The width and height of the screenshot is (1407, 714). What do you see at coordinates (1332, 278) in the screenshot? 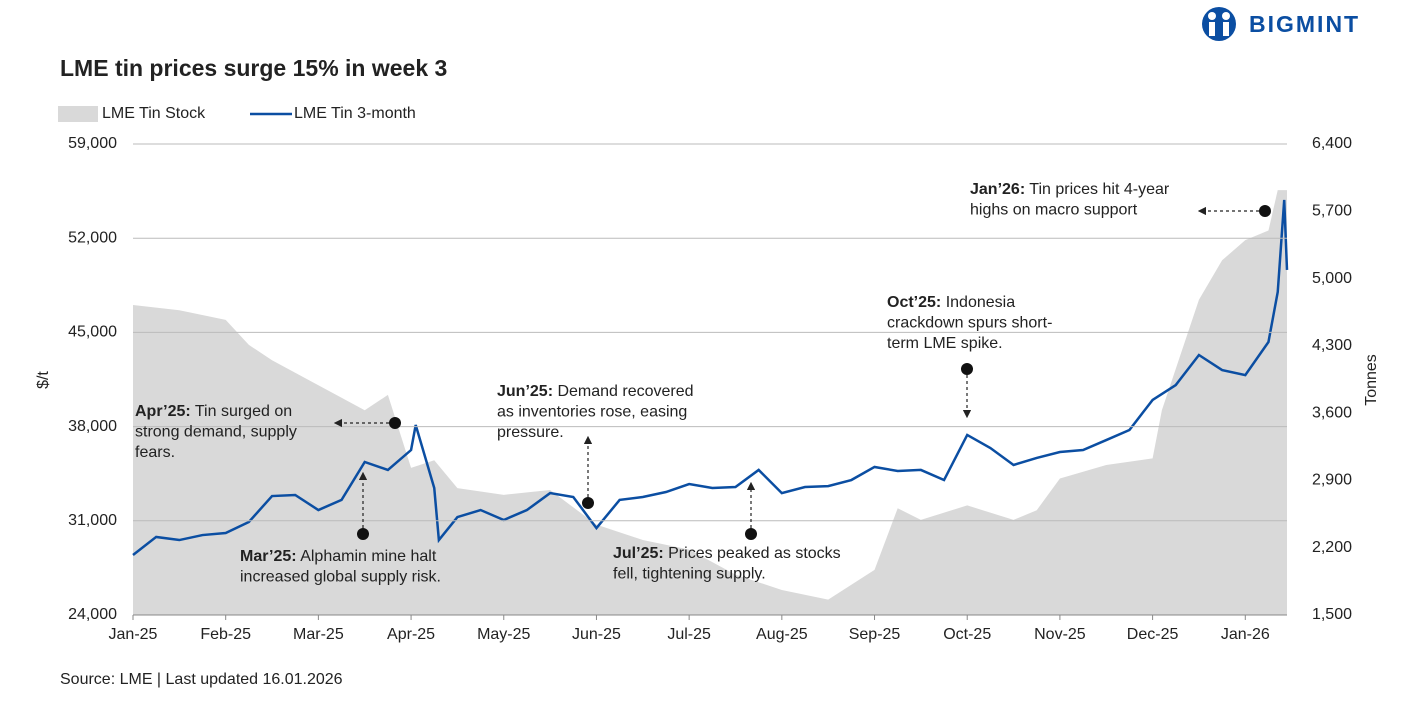
I see `y2-tick-label: 5,000` at bounding box center [1332, 278].